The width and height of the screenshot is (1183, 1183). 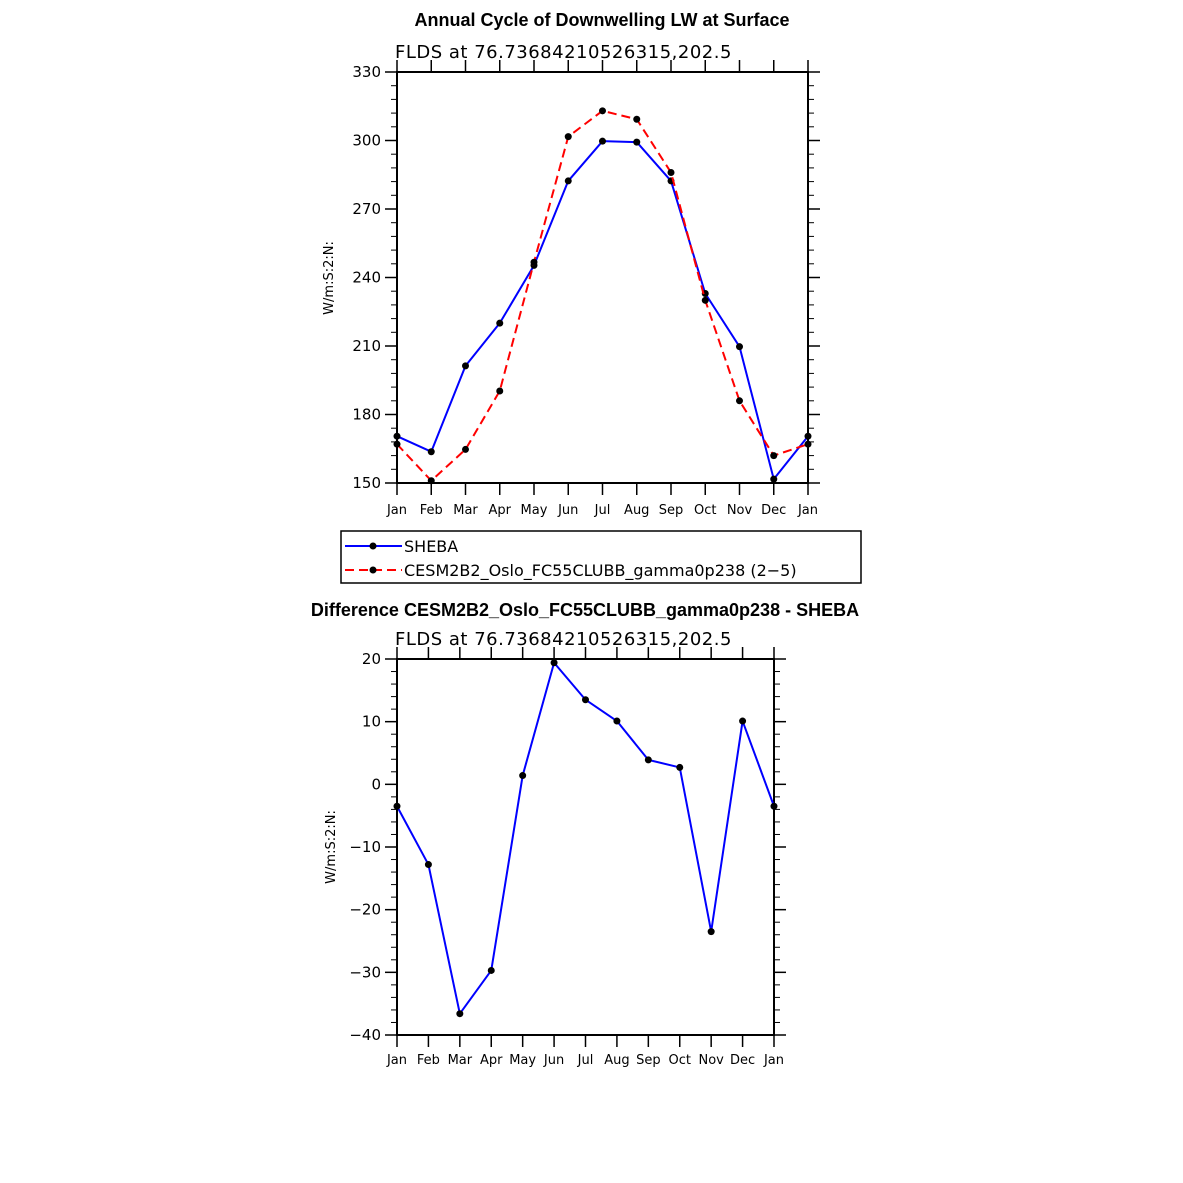 I want to click on y-tick-label: 150, so click(x=366, y=483).